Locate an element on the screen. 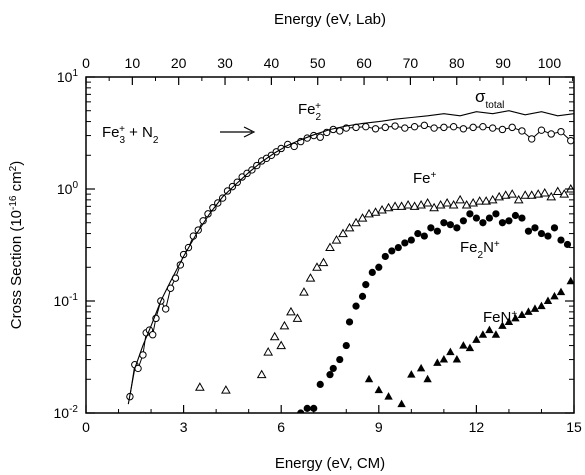 This screenshot has width=585, height=475. x-tick-label: 9 is located at coordinates (379, 427).